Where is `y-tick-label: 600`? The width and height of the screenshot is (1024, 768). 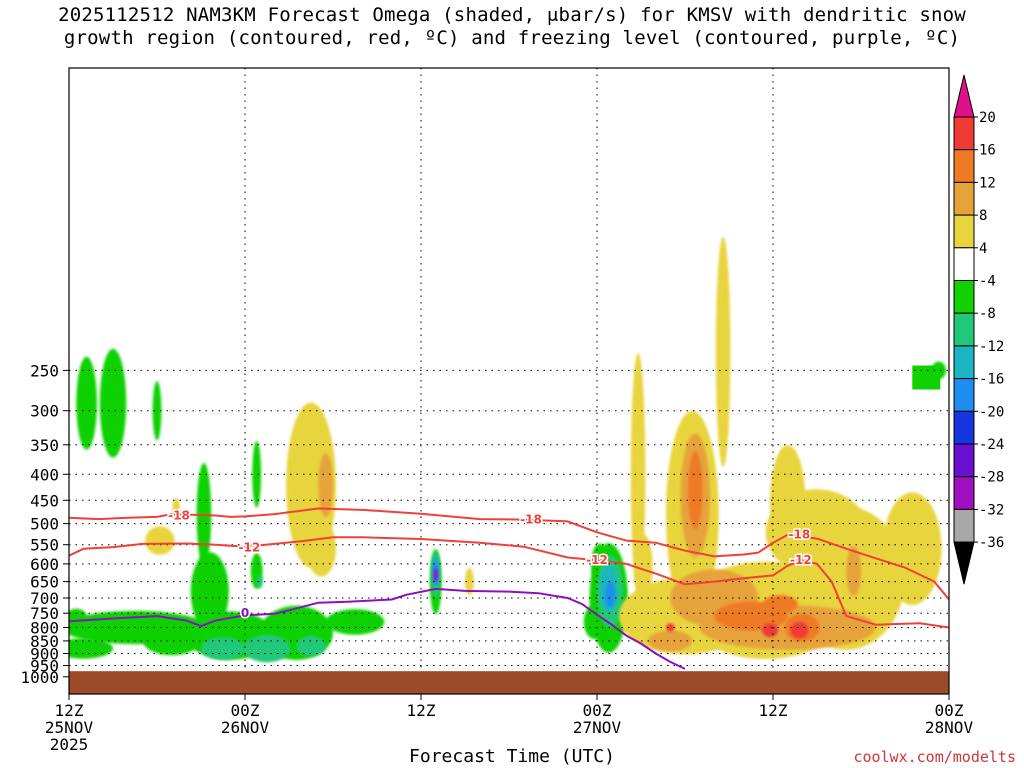
y-tick-label: 600 is located at coordinates (44, 564).